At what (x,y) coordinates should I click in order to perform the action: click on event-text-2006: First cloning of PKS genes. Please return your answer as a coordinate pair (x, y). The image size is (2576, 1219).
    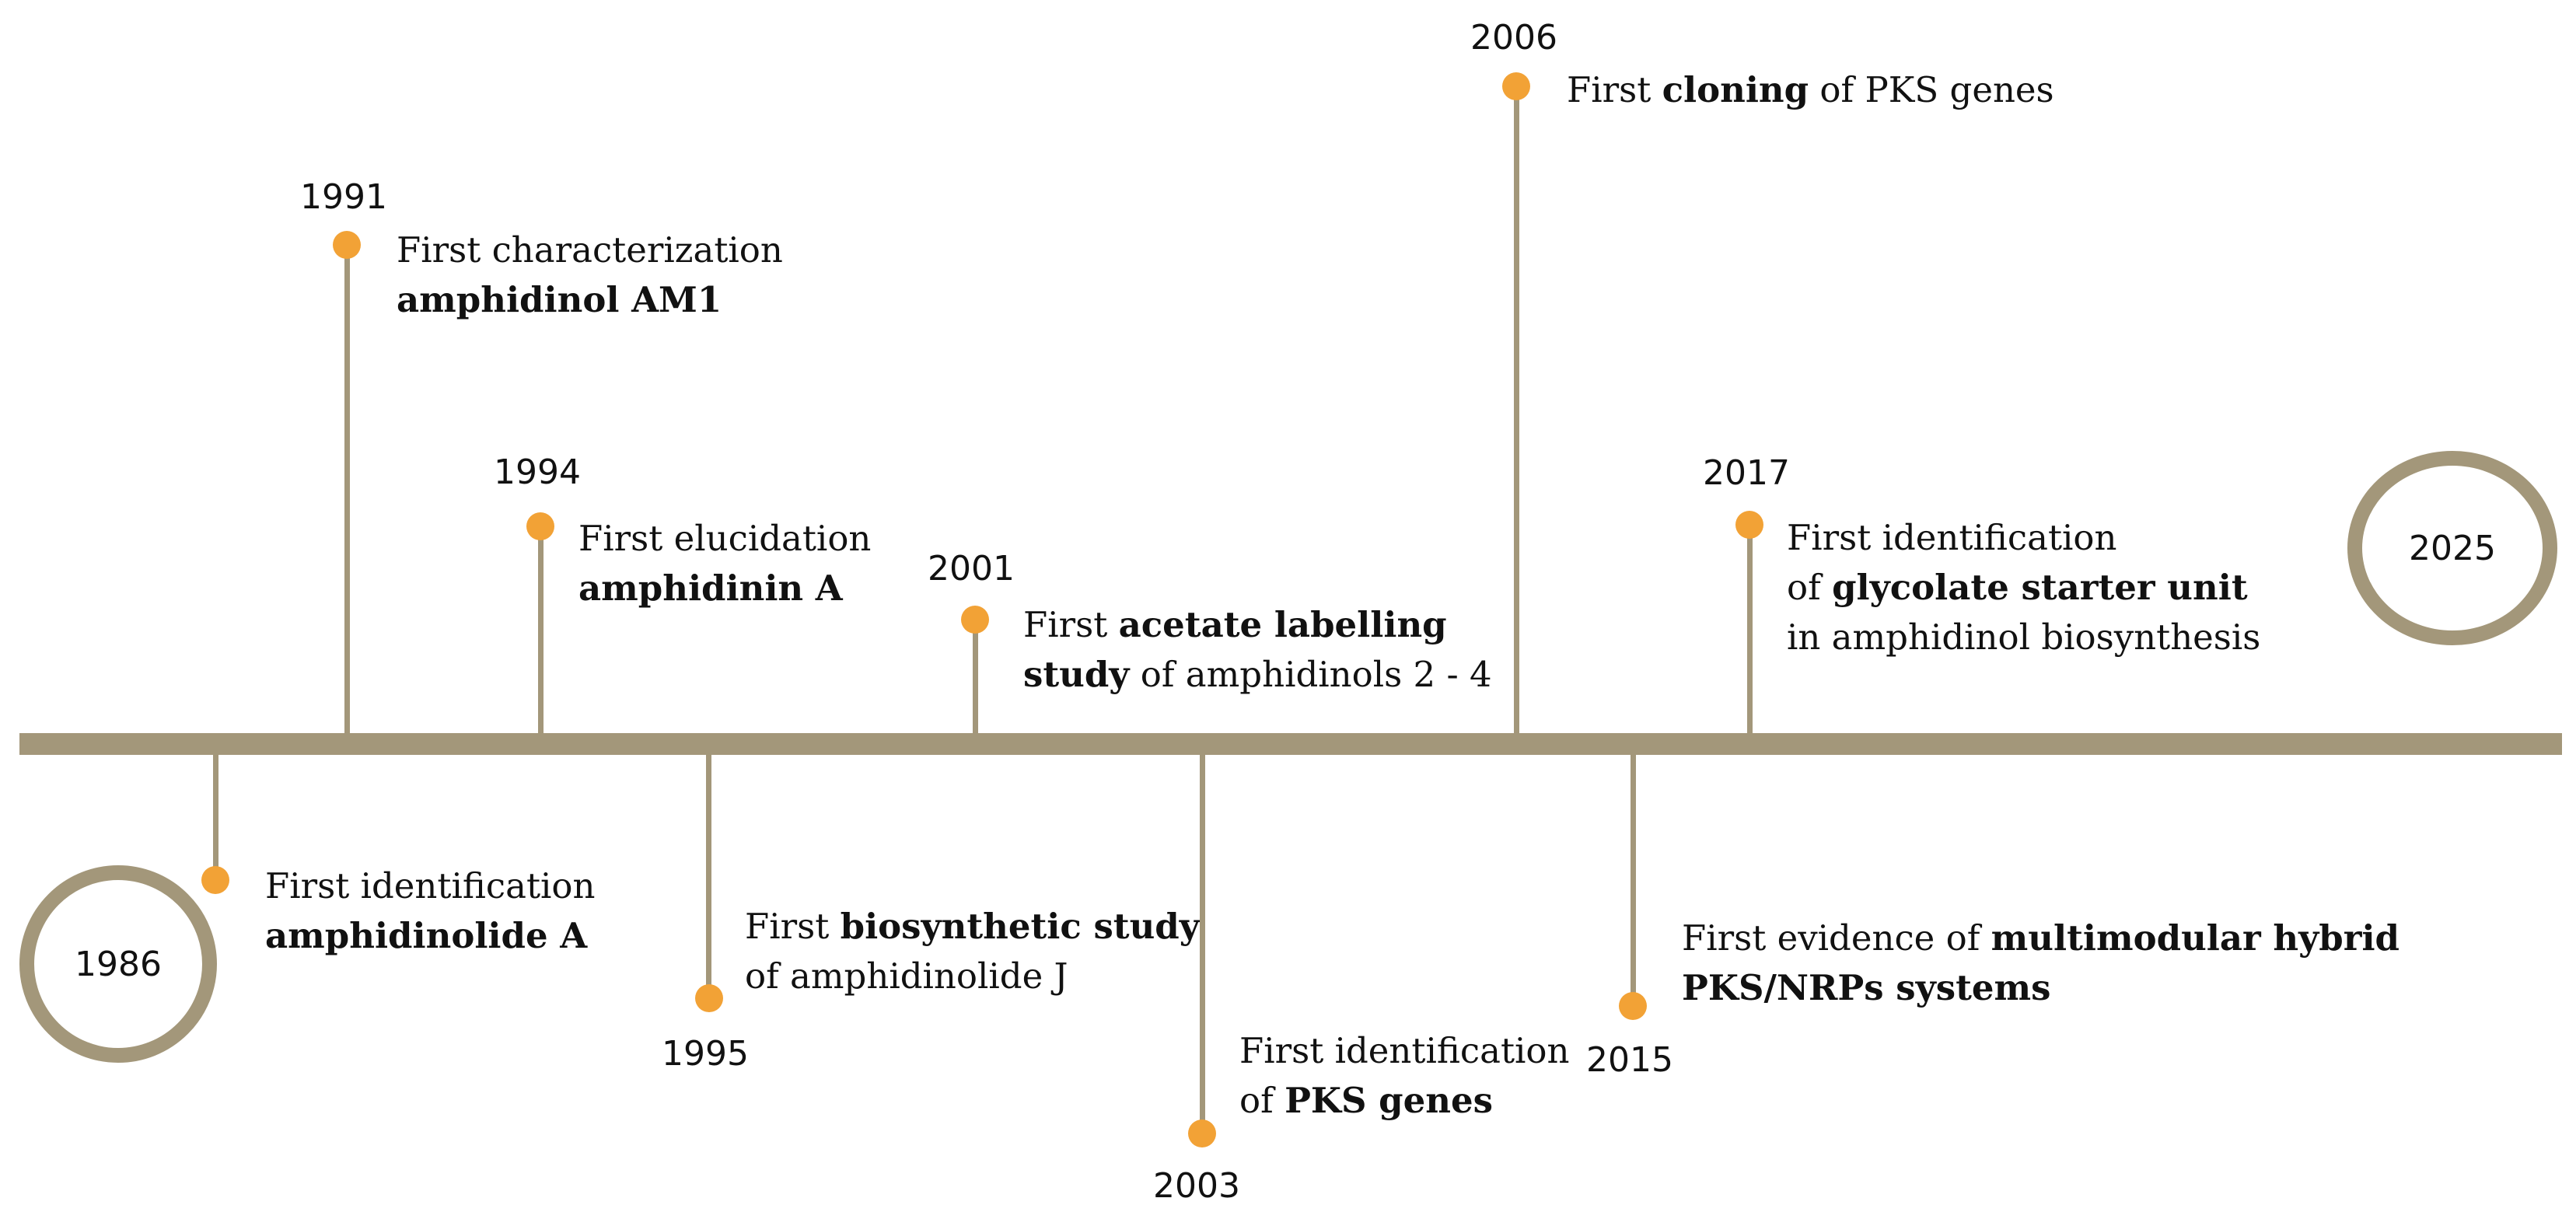
    Looking at the image, I should click on (1810, 90).